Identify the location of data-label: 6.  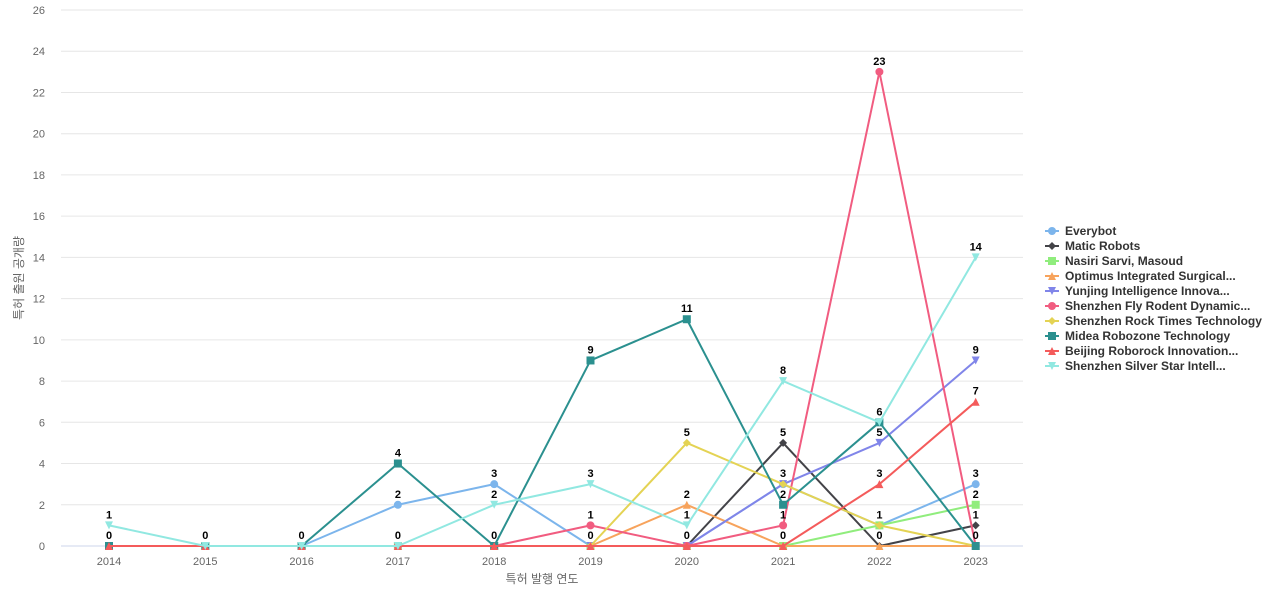
(879, 412).